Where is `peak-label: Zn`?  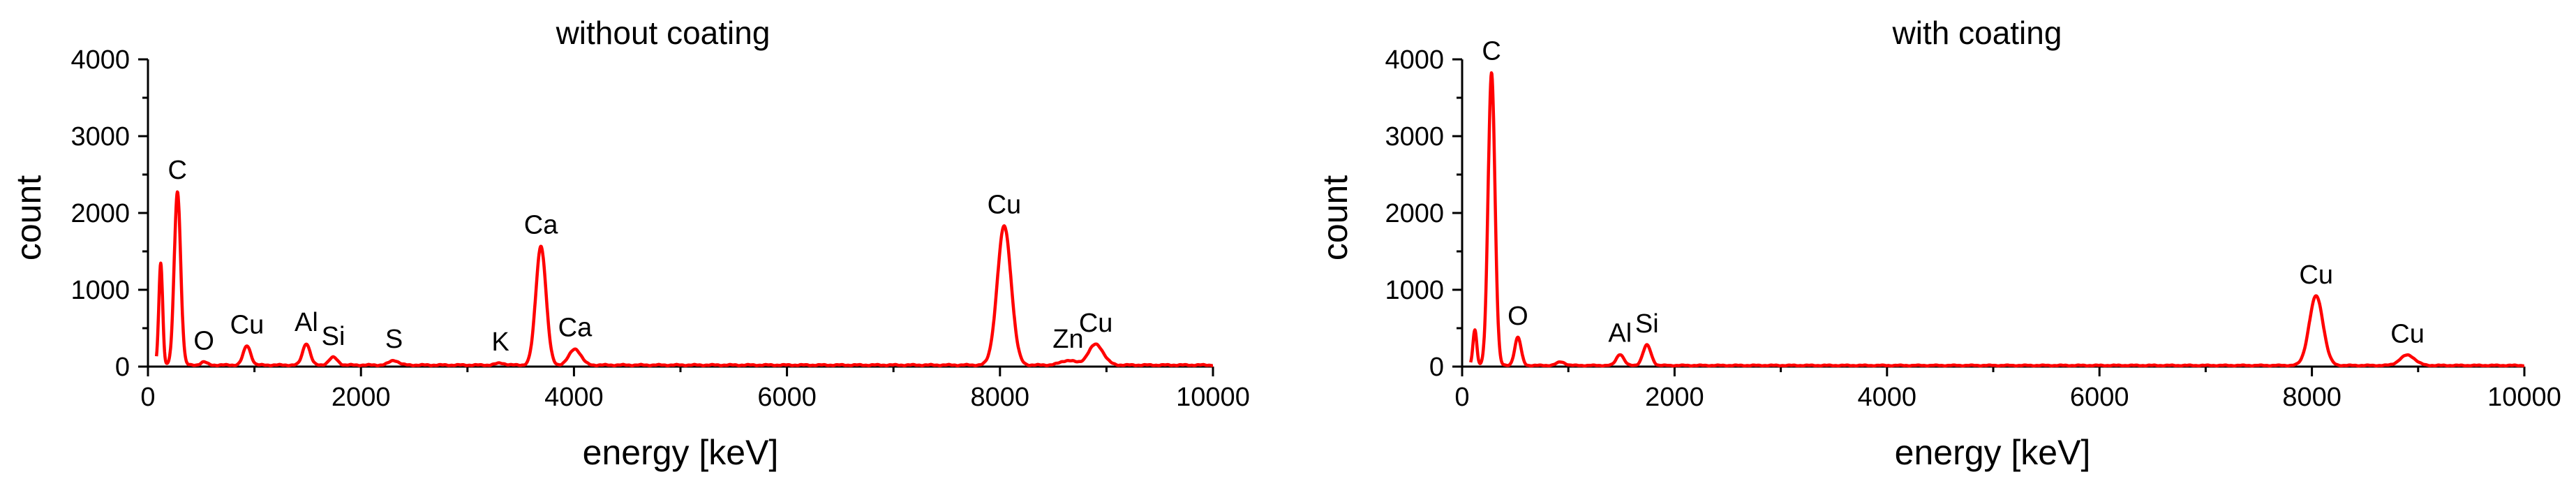 peak-label: Zn is located at coordinates (1067, 339).